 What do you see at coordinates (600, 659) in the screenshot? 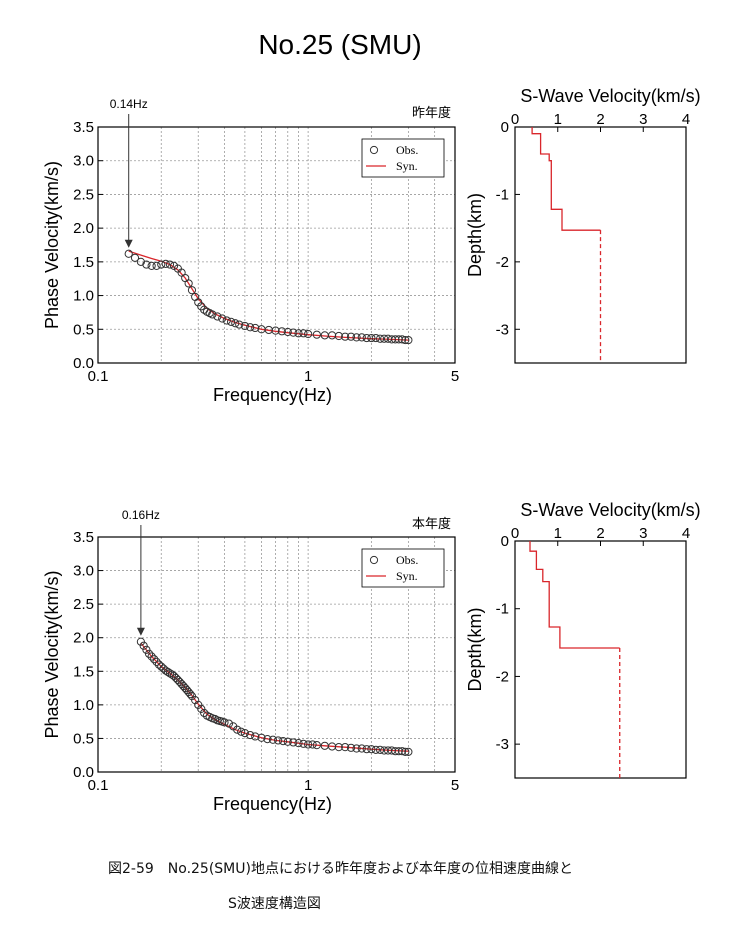
I see `profile-frame` at bounding box center [600, 659].